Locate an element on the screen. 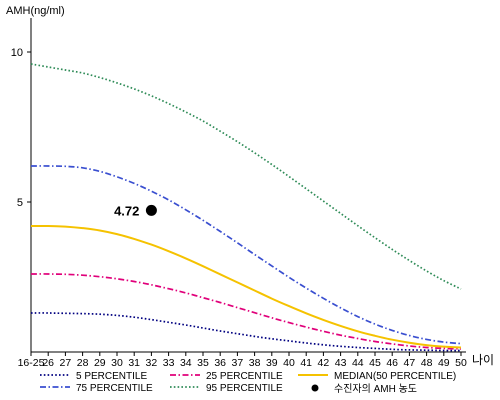  x-tick-label: 26 is located at coordinates (48, 363).